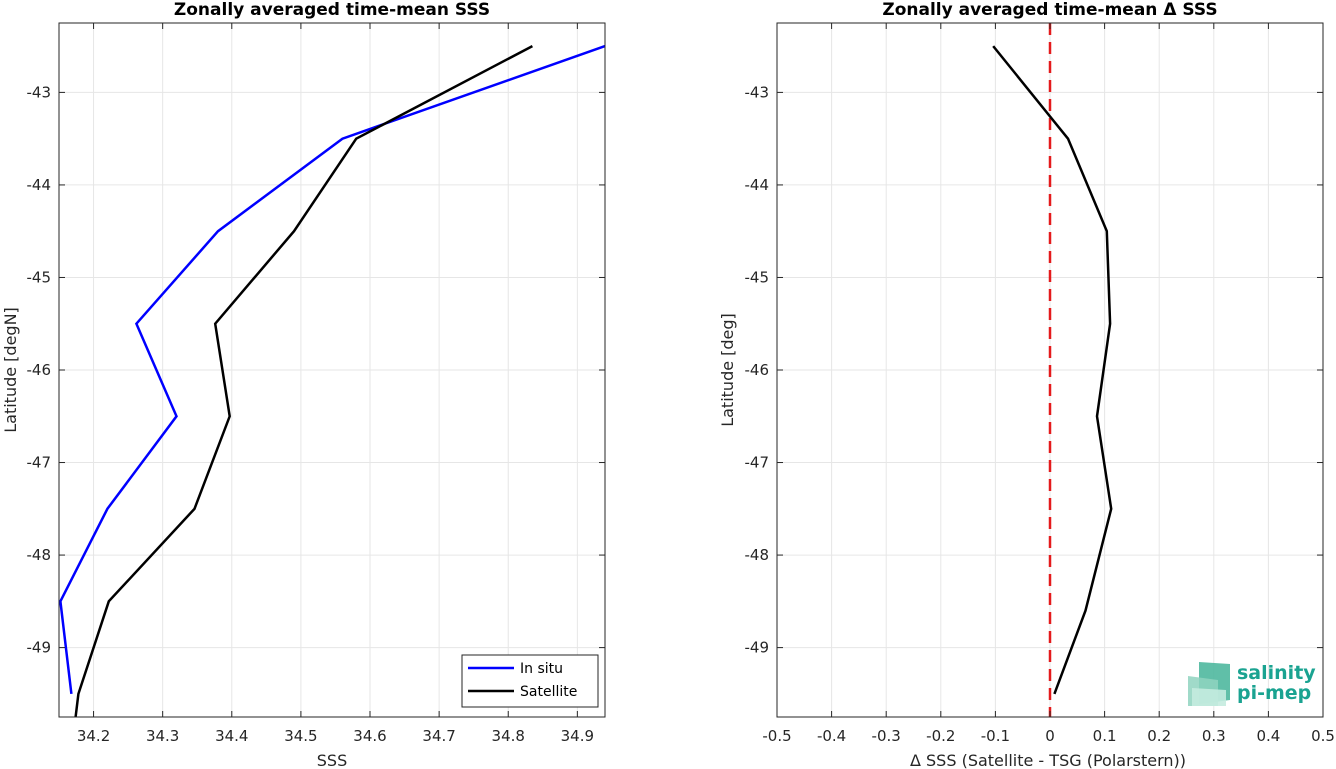 This screenshot has width=1336, height=769. Describe the element at coordinates (577, 736) in the screenshot. I see `x-tick-label: 34.9` at that location.